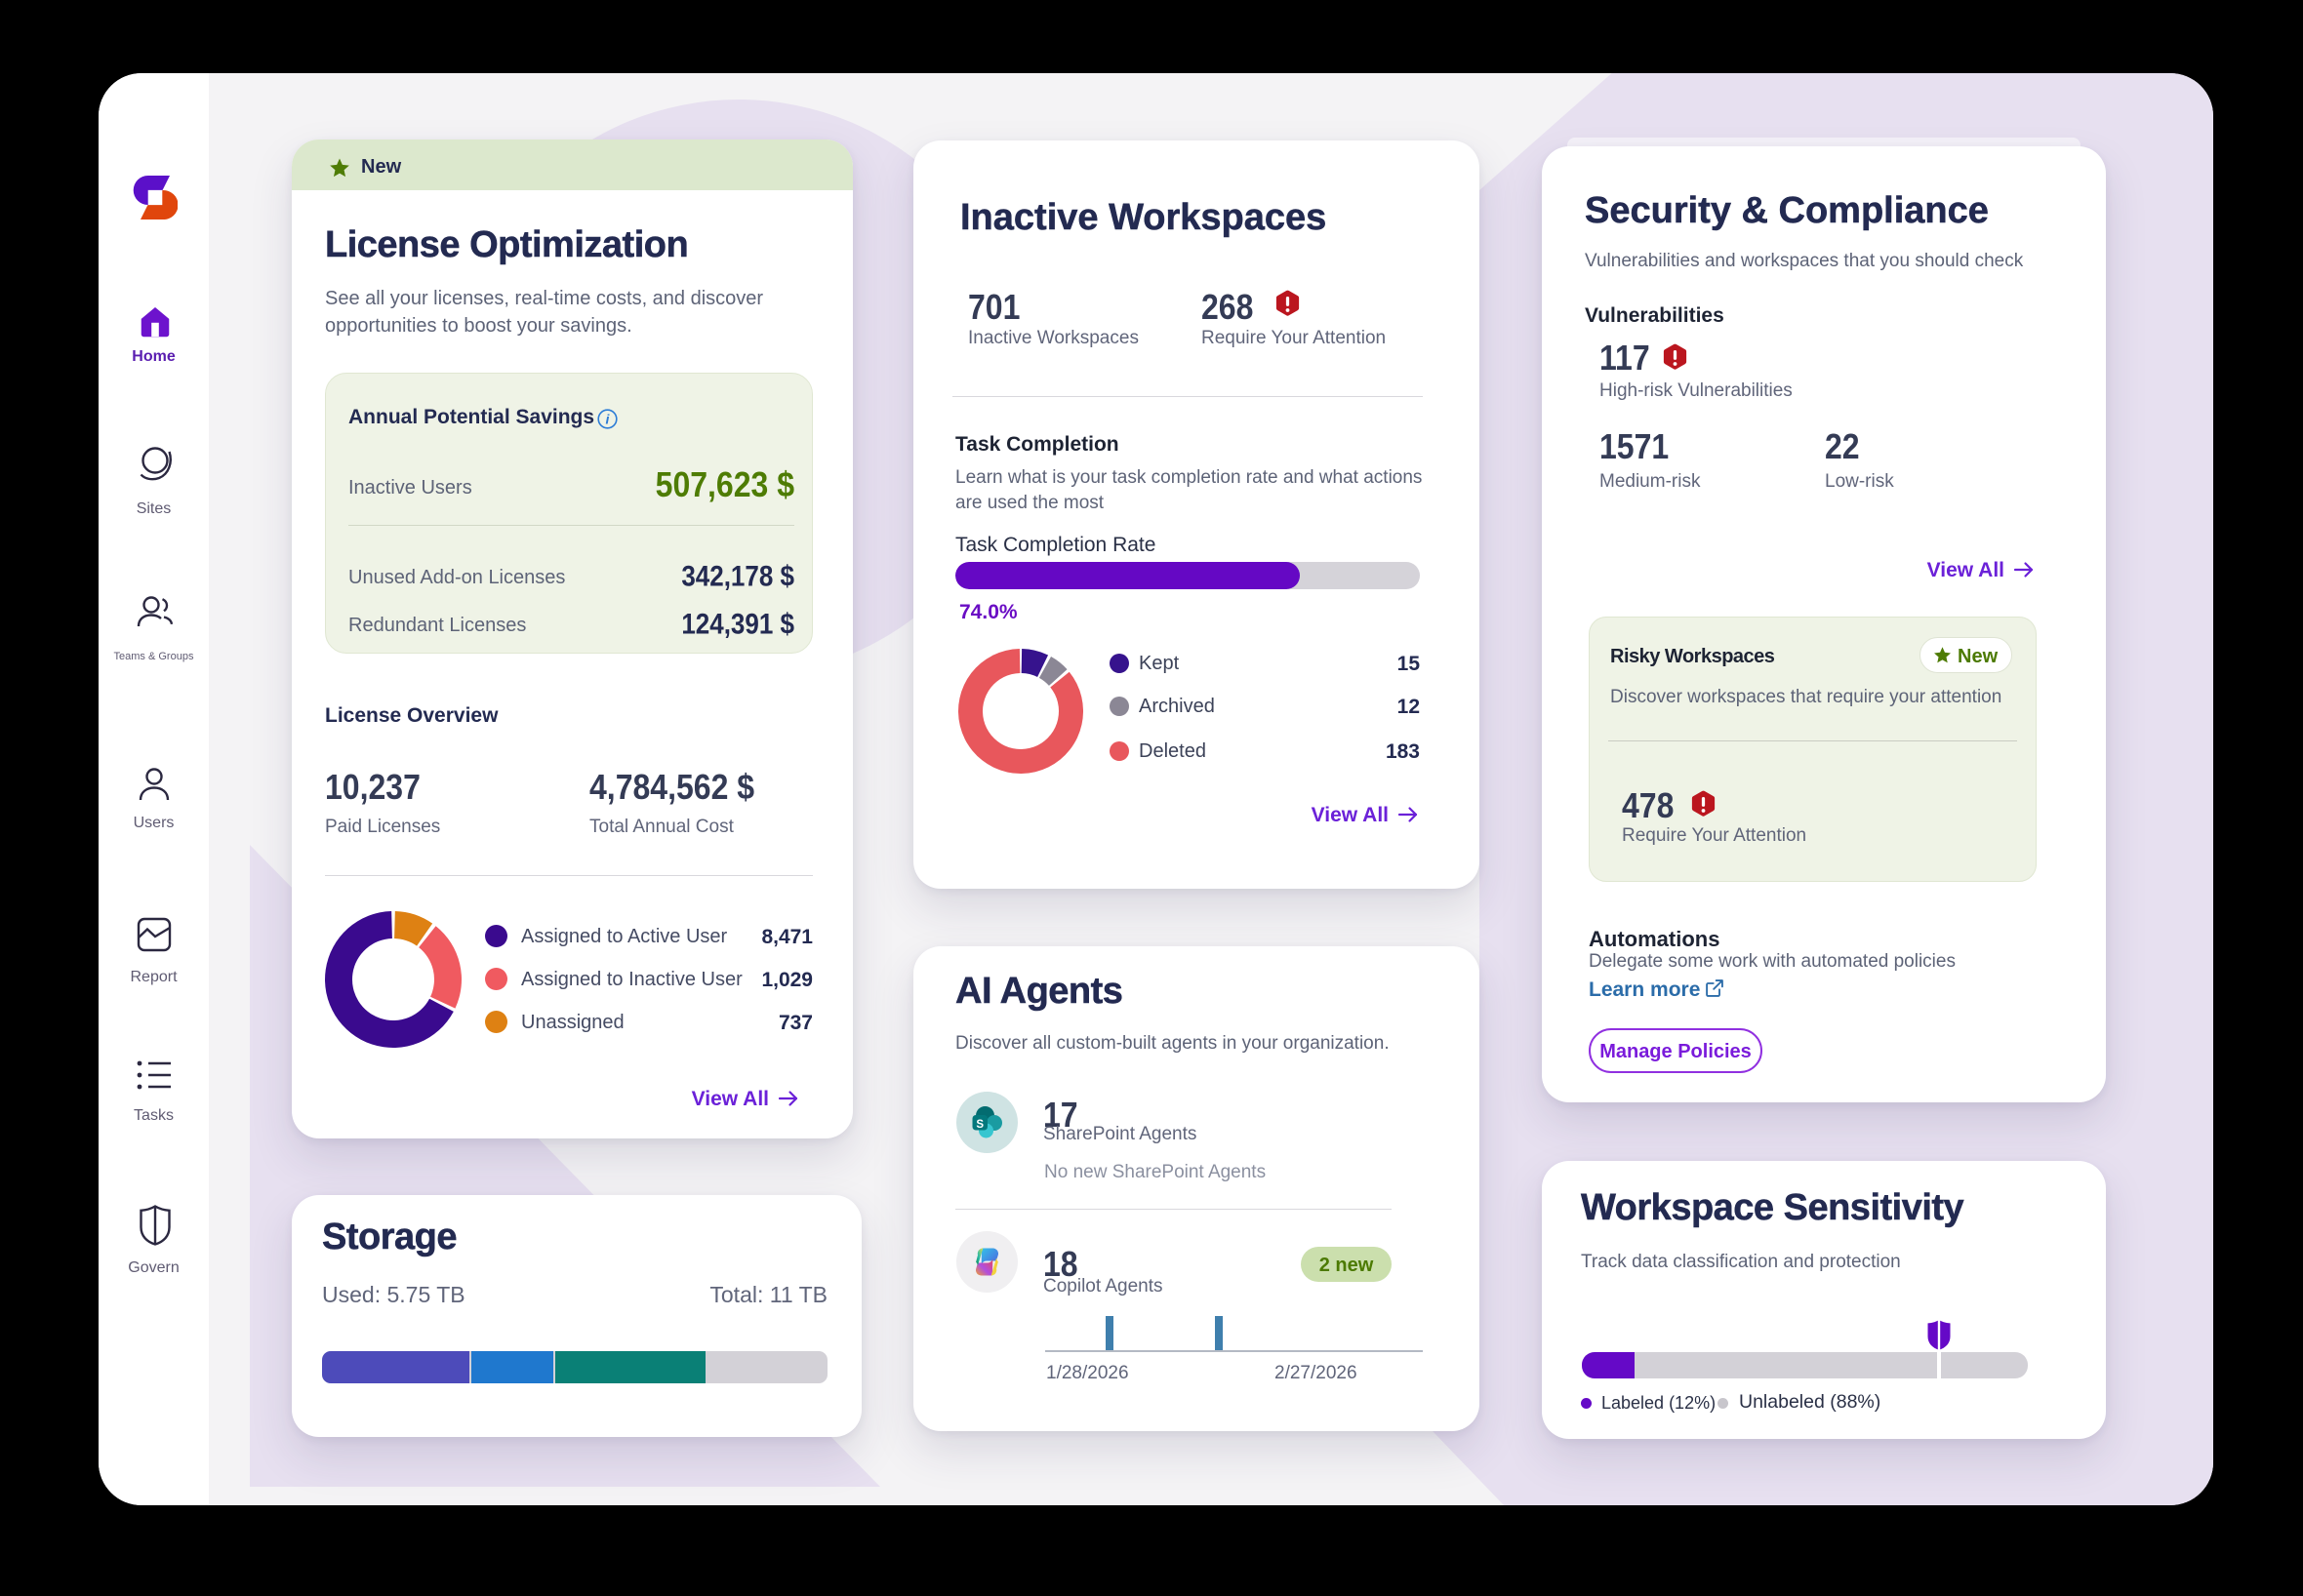 The height and width of the screenshot is (1596, 2303). What do you see at coordinates (608, 419) in the screenshot?
I see `svg-text: i` at bounding box center [608, 419].